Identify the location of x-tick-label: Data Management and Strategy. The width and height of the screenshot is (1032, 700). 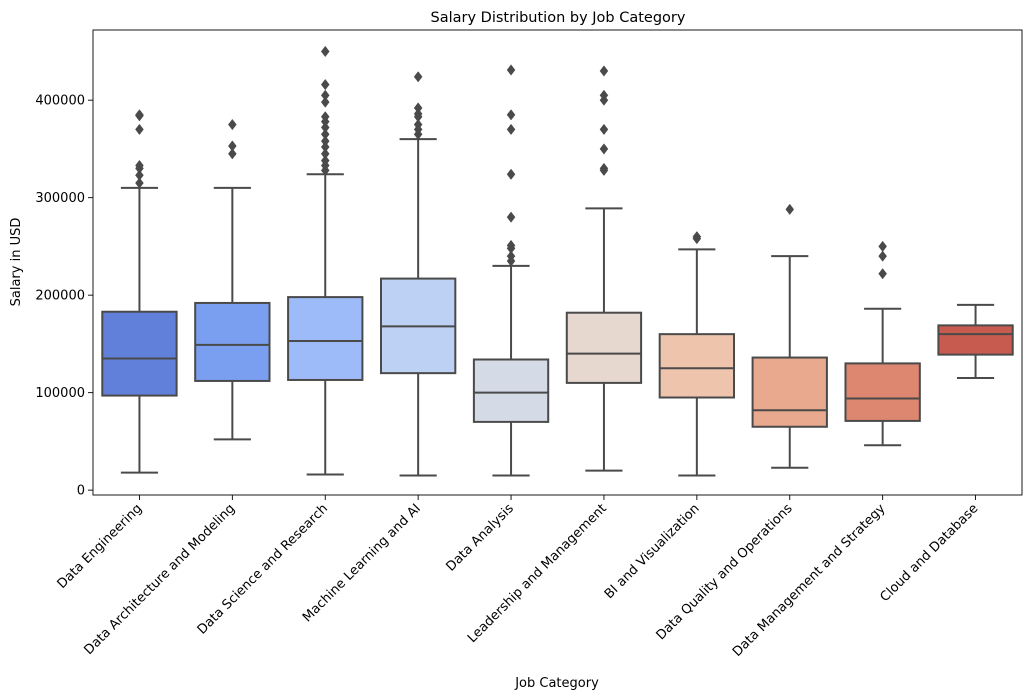
(809, 580).